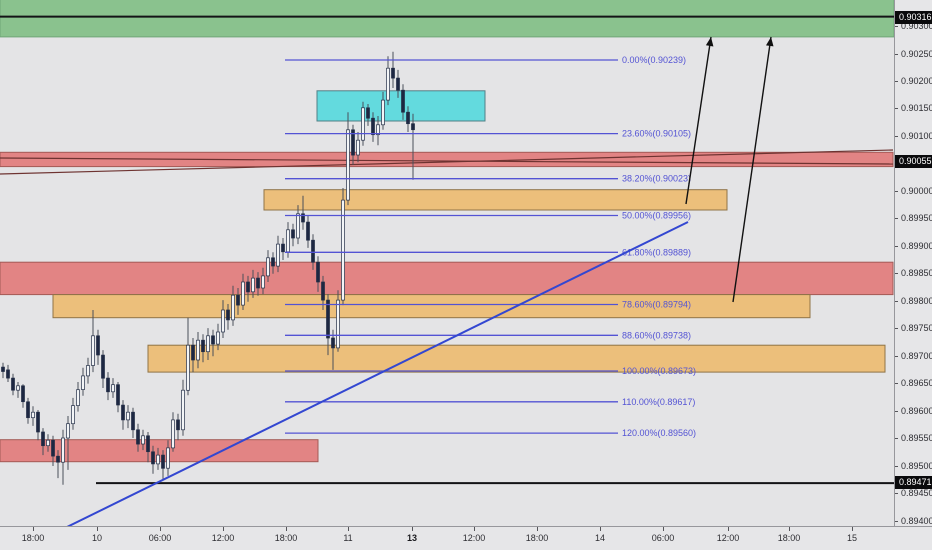 The height and width of the screenshot is (550, 932). I want to click on supply-zone-green, so click(447, 19).